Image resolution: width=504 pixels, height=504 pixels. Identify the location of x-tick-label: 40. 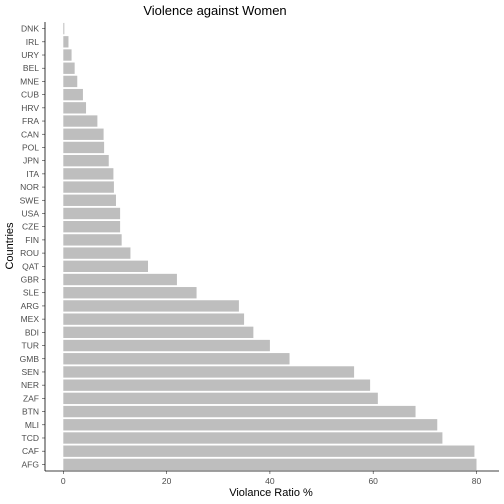
(270, 481).